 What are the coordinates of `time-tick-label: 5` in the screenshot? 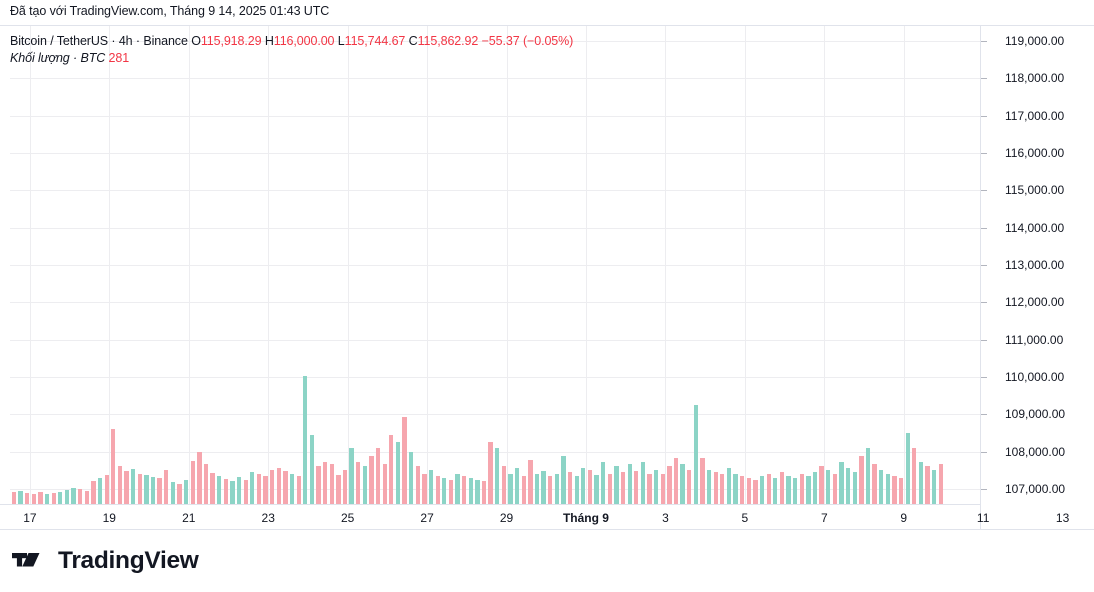 It's located at (745, 518).